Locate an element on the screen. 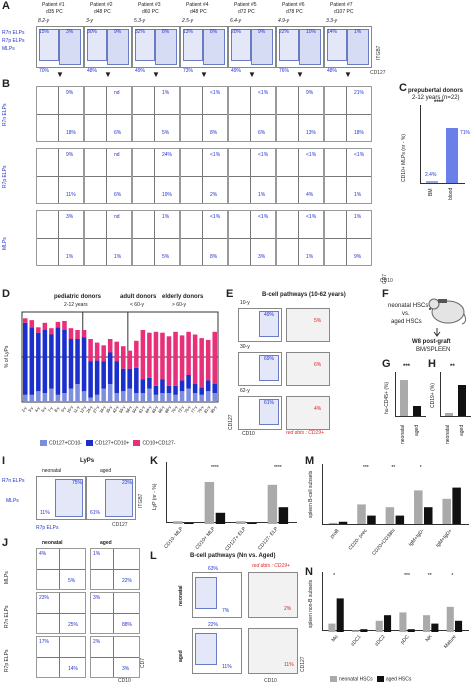  panel-b-xaxis: CD10 is located at coordinates (386, 281).